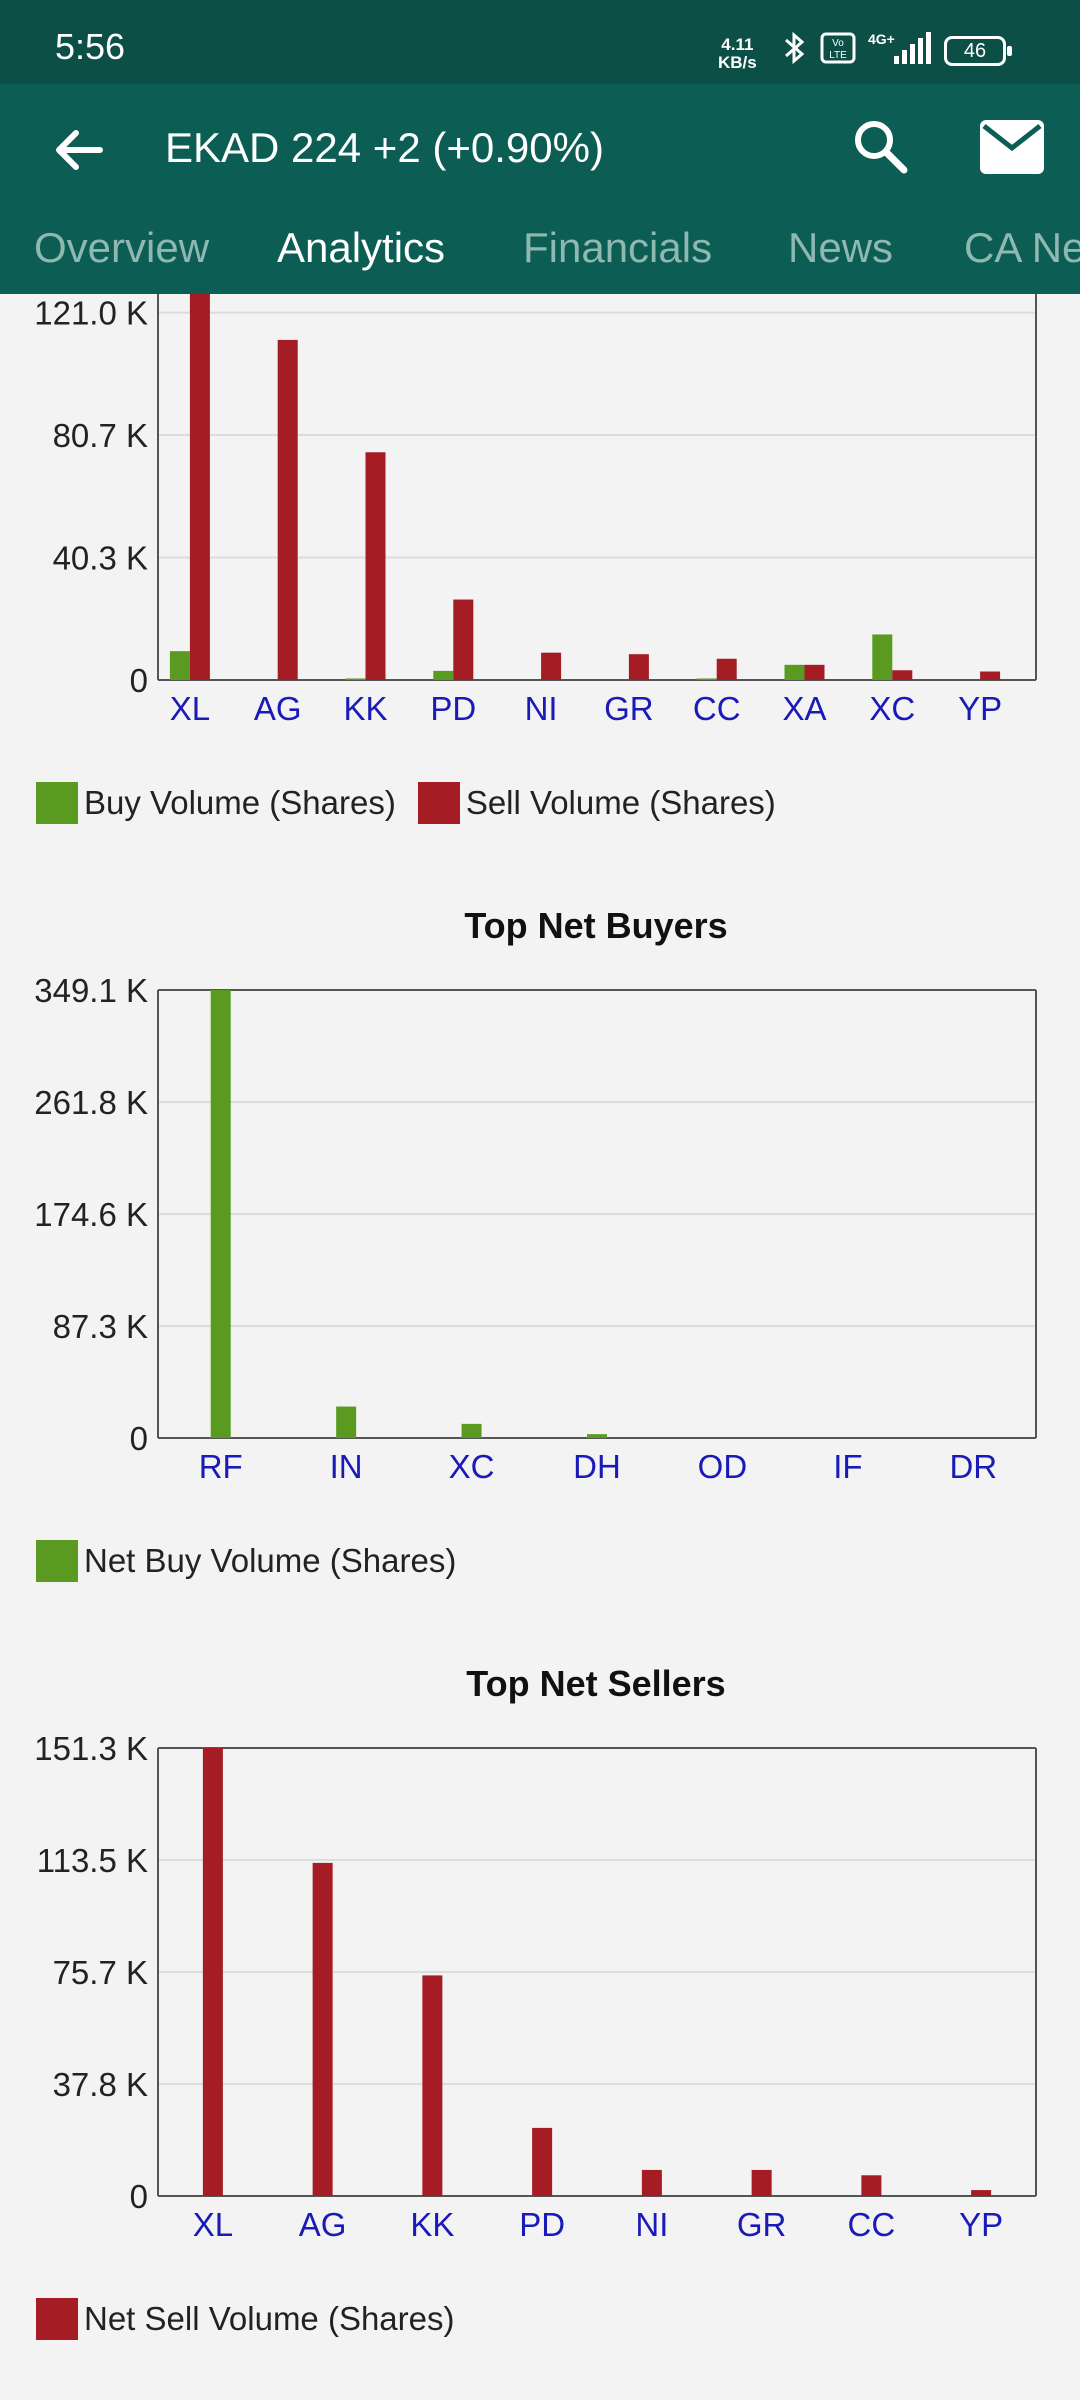 This screenshot has width=1080, height=2400. Describe the element at coordinates (57, 1561) in the screenshot. I see `legend-swatch-net-buy` at that location.